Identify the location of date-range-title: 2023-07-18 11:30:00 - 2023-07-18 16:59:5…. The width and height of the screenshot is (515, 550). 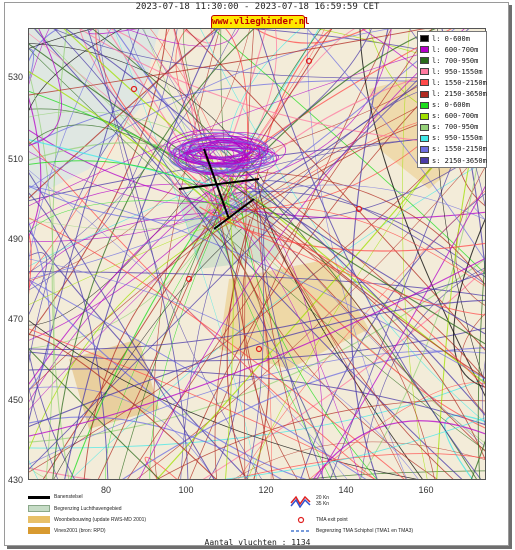
(257, 7).